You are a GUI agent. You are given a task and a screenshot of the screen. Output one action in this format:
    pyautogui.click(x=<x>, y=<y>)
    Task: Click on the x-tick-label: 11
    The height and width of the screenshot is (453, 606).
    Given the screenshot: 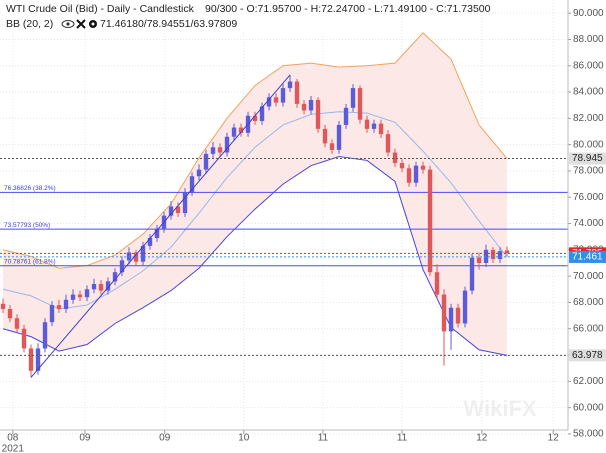 What is the action you would take?
    pyautogui.click(x=402, y=438)
    